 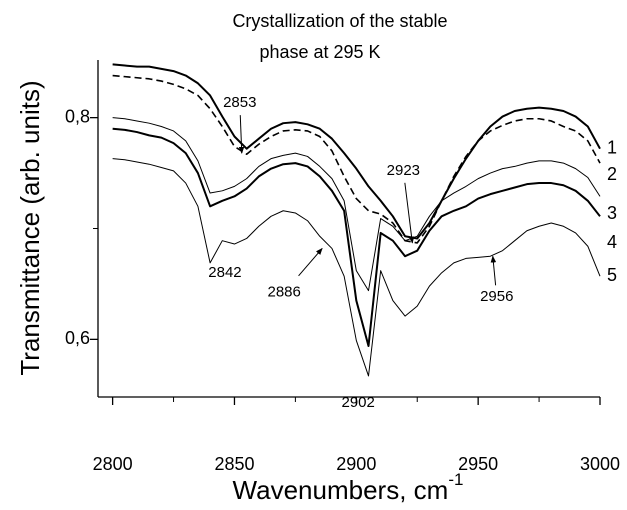 What do you see at coordinates (612, 275) in the screenshot?
I see `series-label: 5` at bounding box center [612, 275].